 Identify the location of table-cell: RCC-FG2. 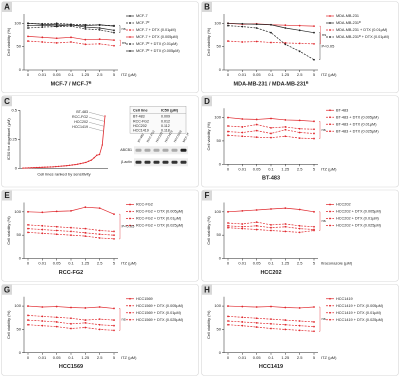
(141, 121).